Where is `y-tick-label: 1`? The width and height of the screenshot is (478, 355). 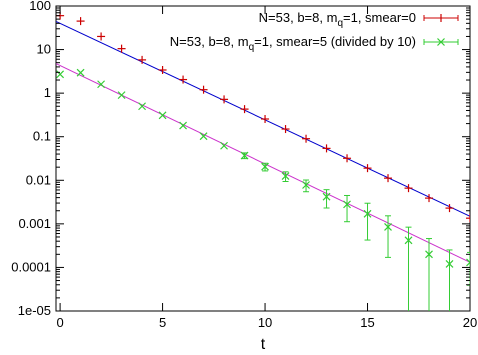
y-tick-label: 1 is located at coordinates (47, 92).